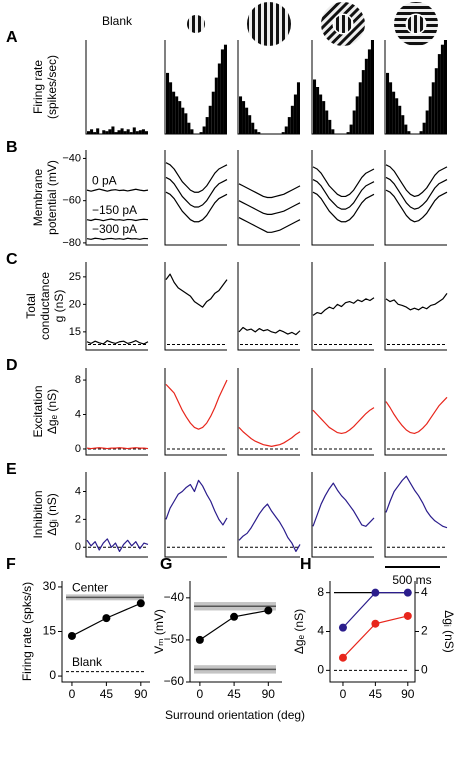 Image resolution: width=463 pixels, height=763 pixels. Describe the element at coordinates (52, 514) in the screenshot. I see `y-axis-label: Δgᵢ (nS)` at that location.